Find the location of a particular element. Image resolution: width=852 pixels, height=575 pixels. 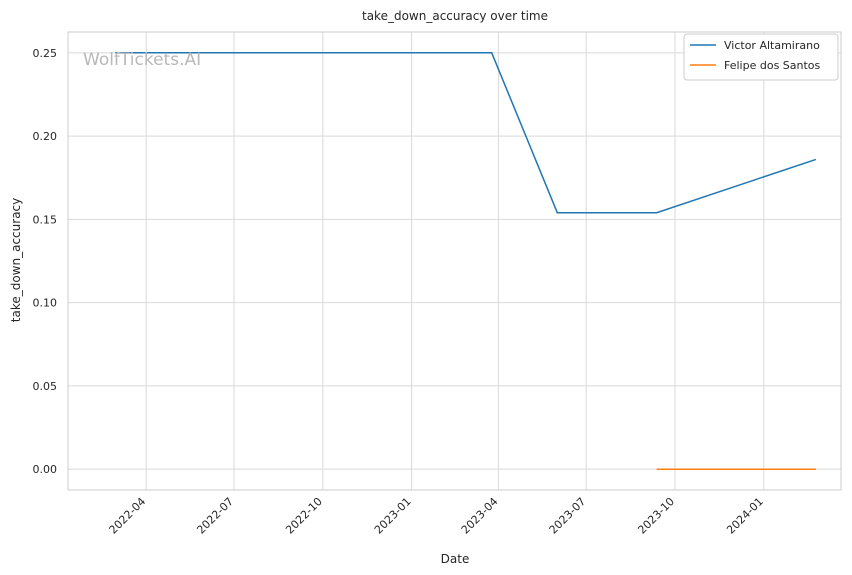

legend-box is located at coordinates (761, 57).